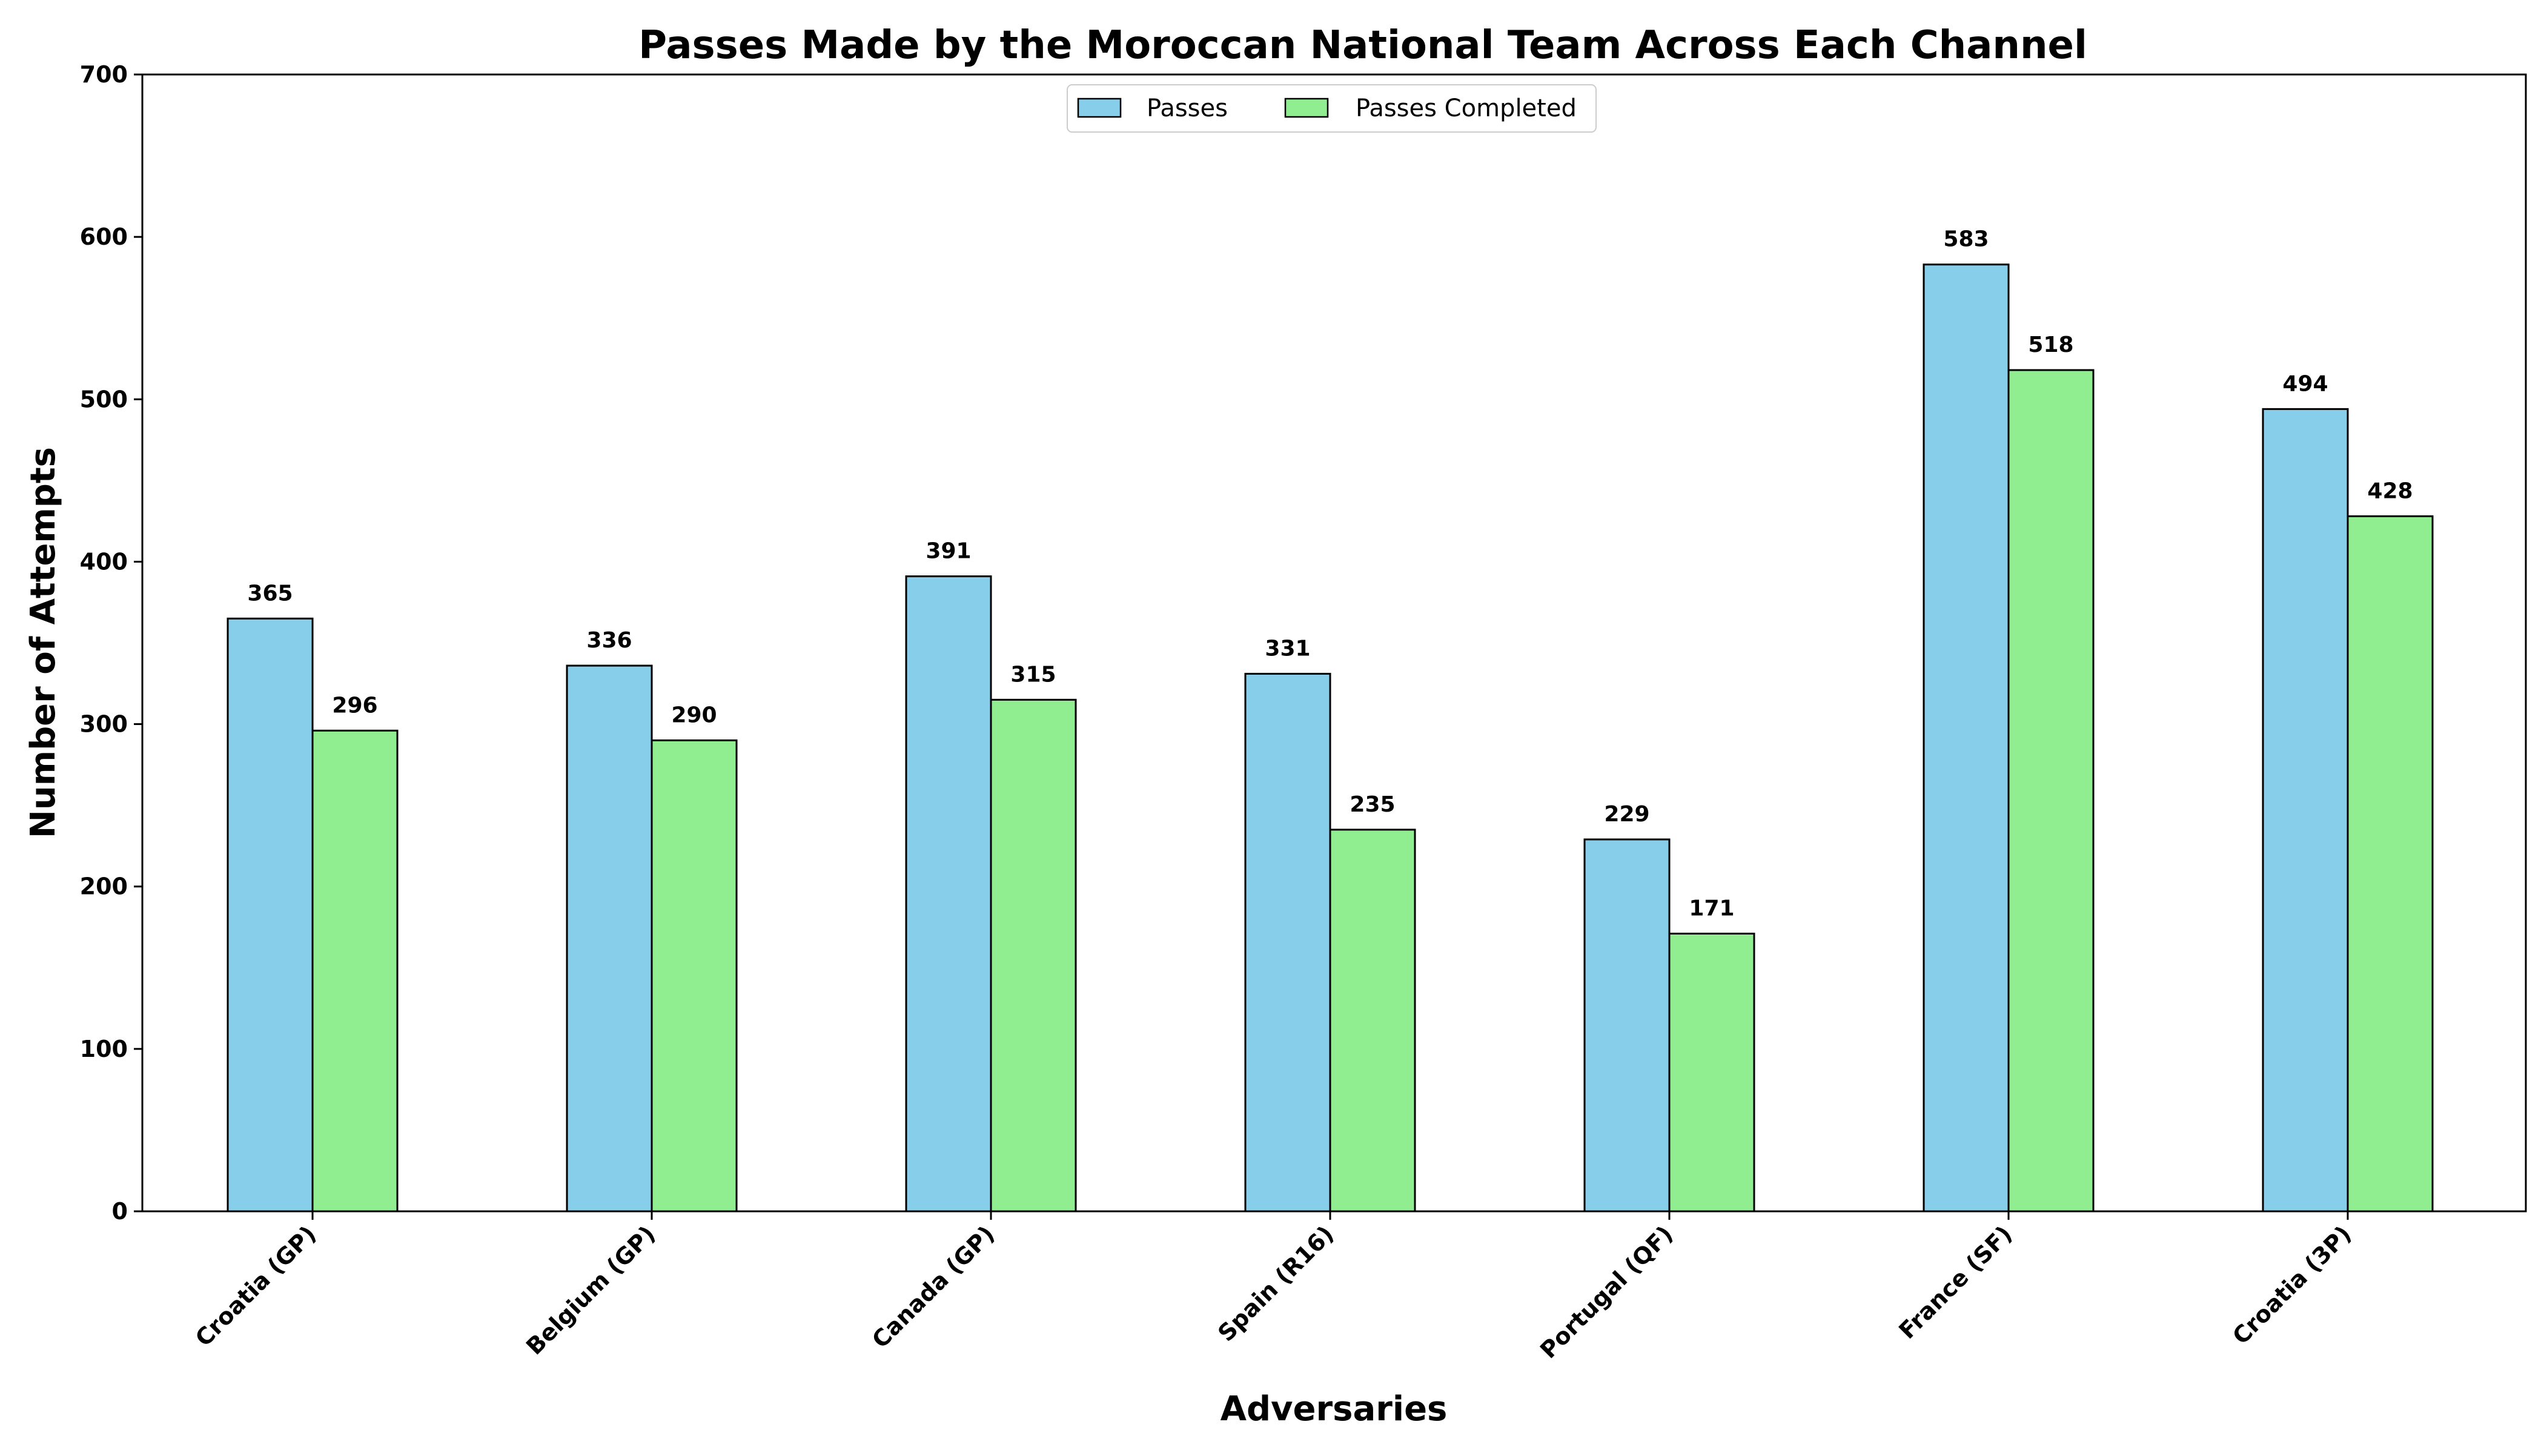 The width and height of the screenshot is (2544, 1456). Describe the element at coordinates (104, 236) in the screenshot. I see `y-tick-label: 600` at that location.